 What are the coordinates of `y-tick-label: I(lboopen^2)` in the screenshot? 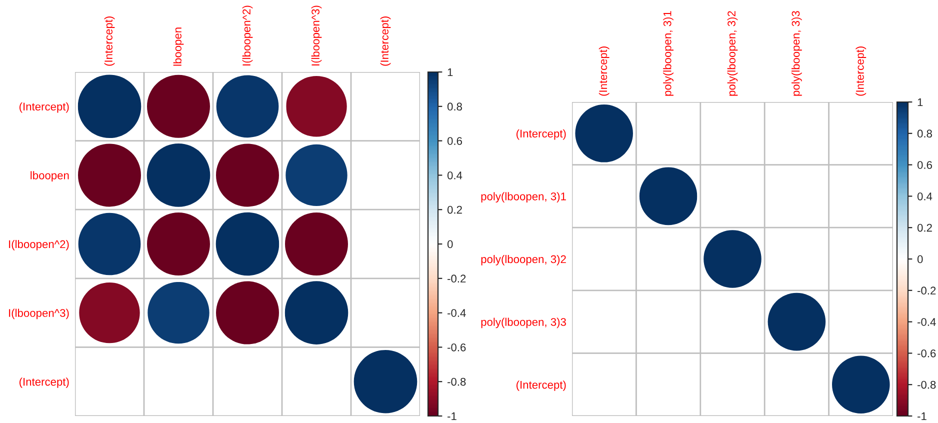 It's located at (39, 245).